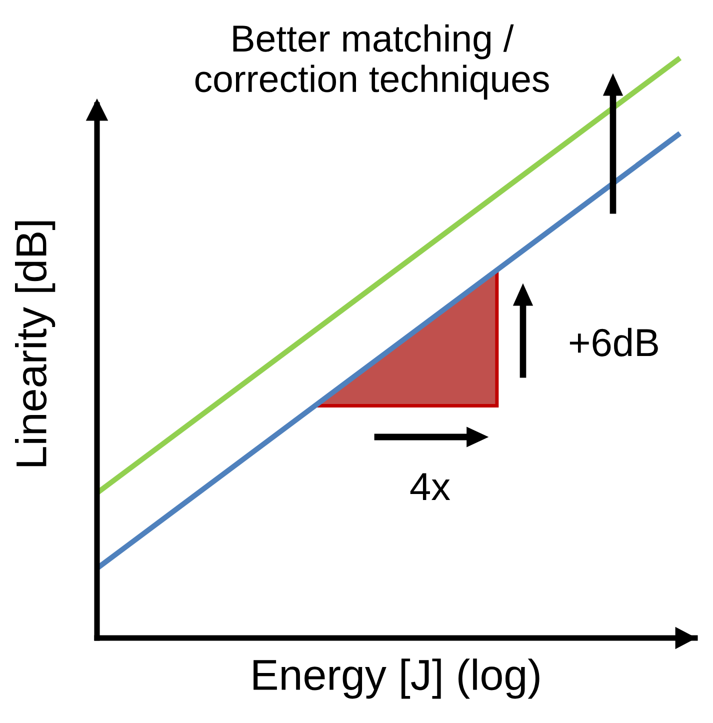 Image resolution: width=713 pixels, height=723 pixels. What do you see at coordinates (397, 678) in the screenshot?
I see `x-axis-title: Energy [J] (log)` at bounding box center [397, 678].